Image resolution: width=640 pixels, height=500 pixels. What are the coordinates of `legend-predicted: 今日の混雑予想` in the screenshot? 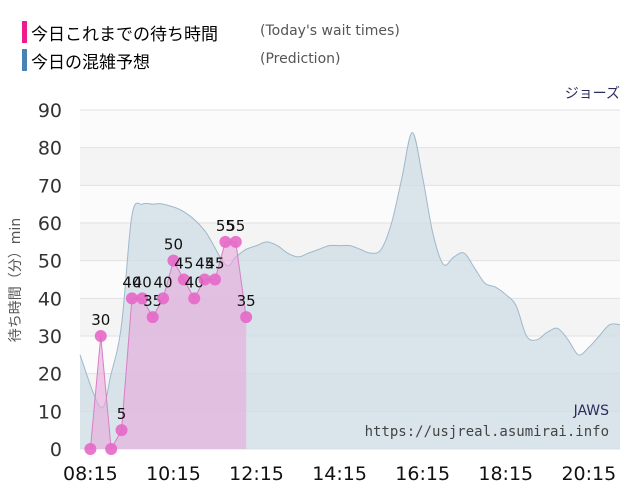 It's located at (86, 60).